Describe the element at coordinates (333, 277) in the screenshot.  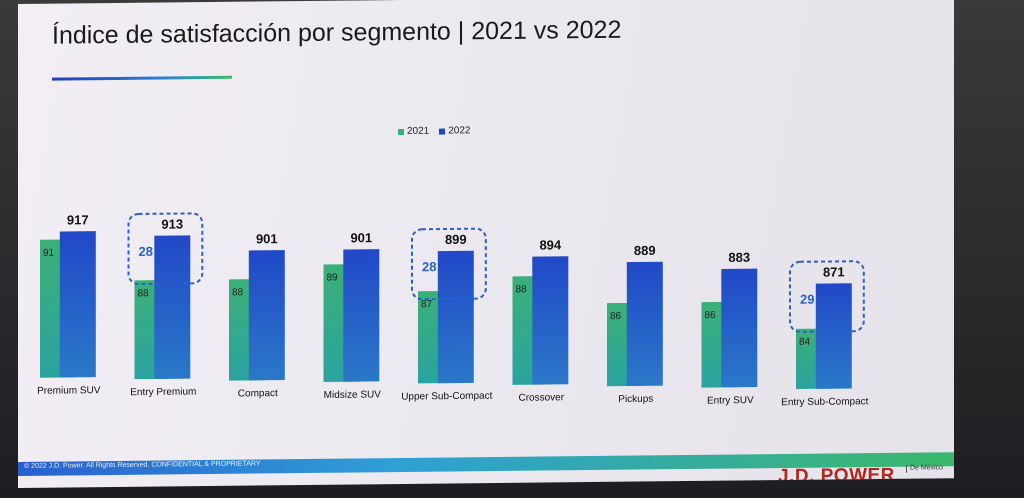
I see `value-label-2021-midsize-suv: 89` at that location.